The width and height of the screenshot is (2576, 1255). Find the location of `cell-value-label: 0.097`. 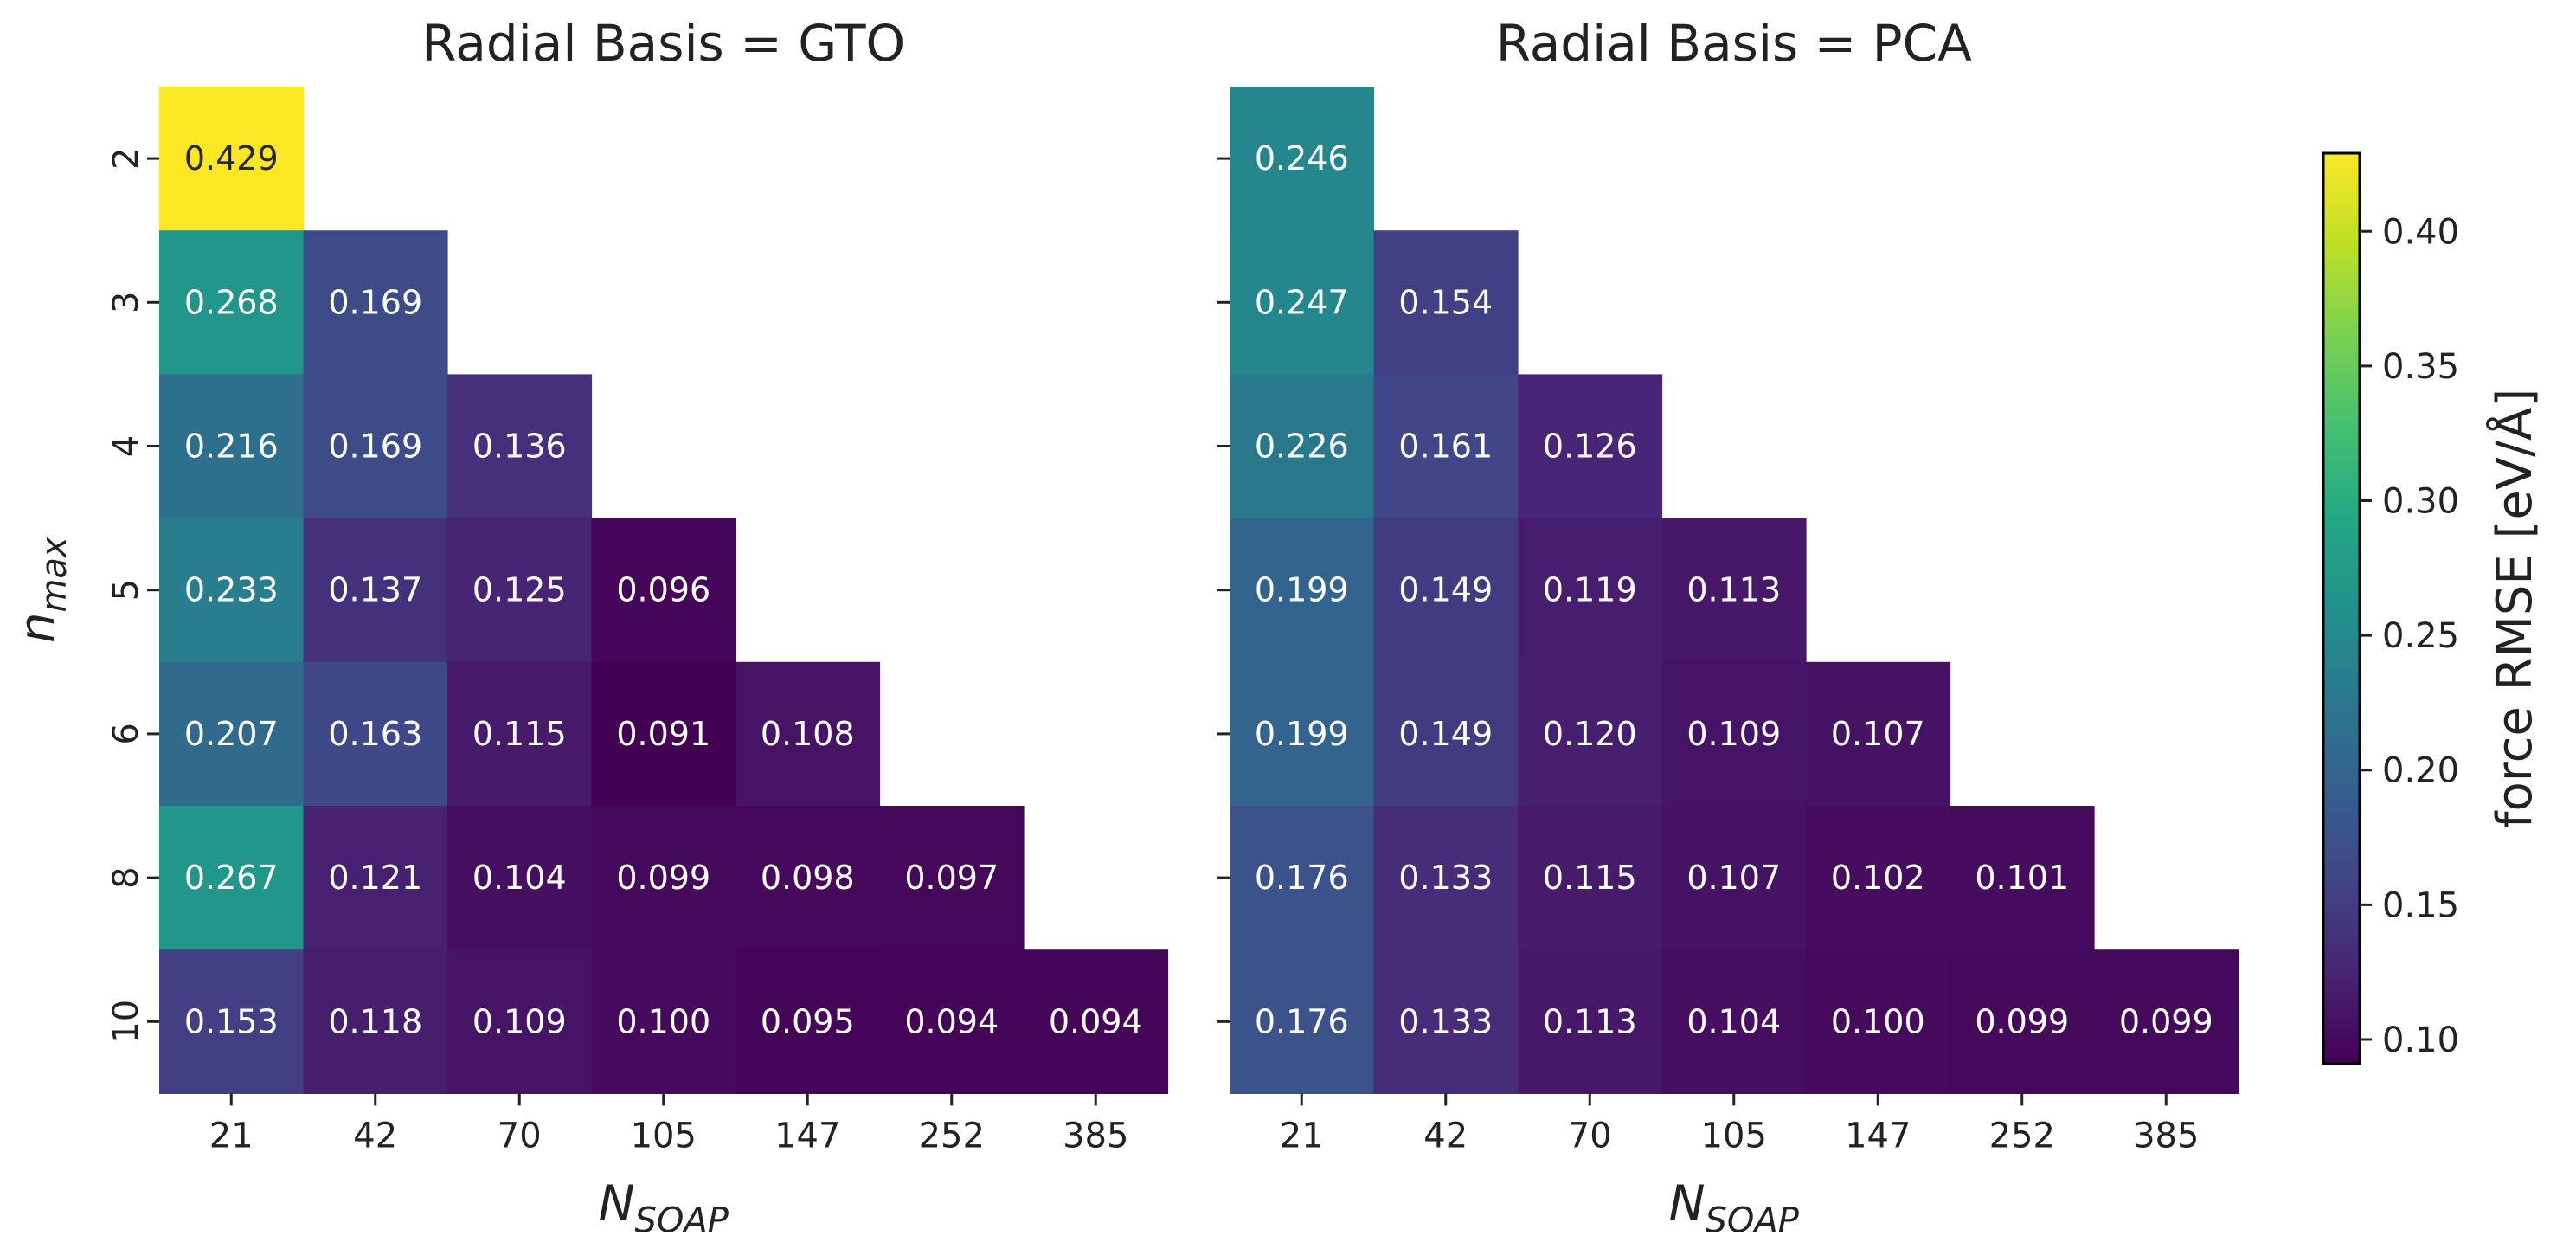

cell-value-label: 0.097 is located at coordinates (952, 878).